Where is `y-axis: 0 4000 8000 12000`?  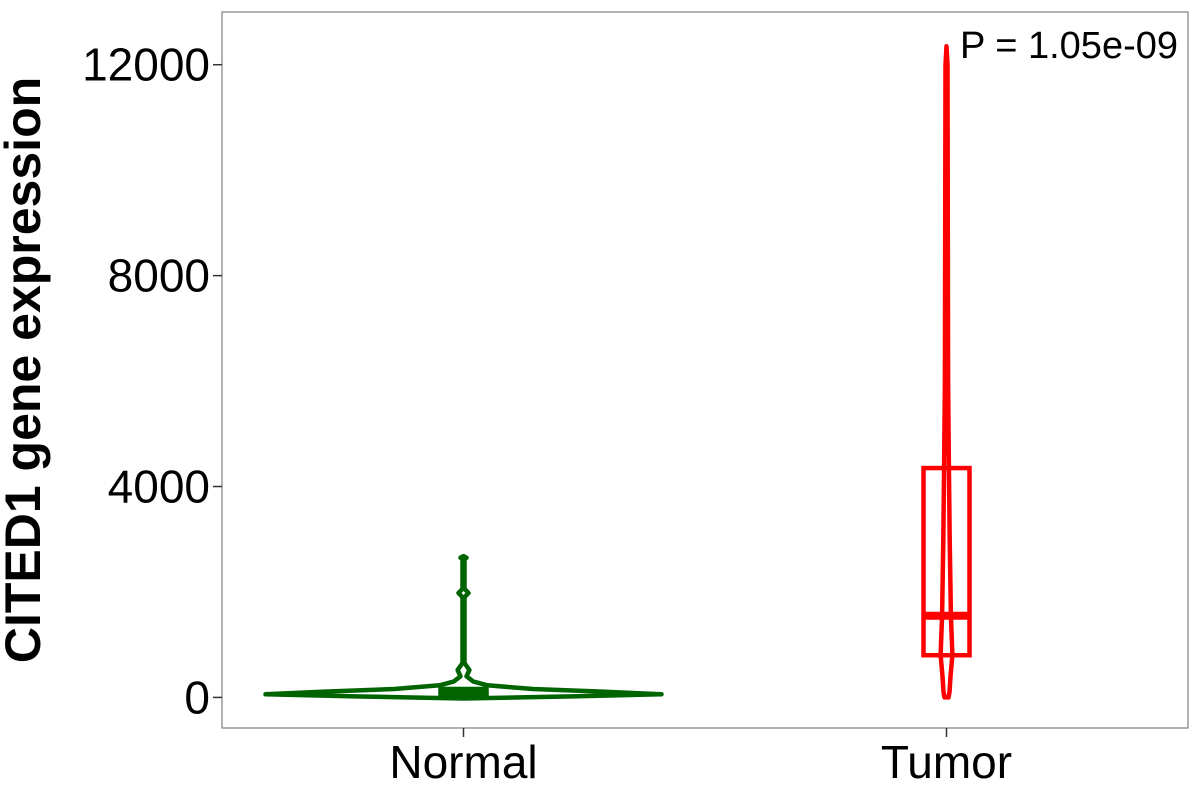 y-axis: 0 4000 8000 12000 is located at coordinates (152, 381).